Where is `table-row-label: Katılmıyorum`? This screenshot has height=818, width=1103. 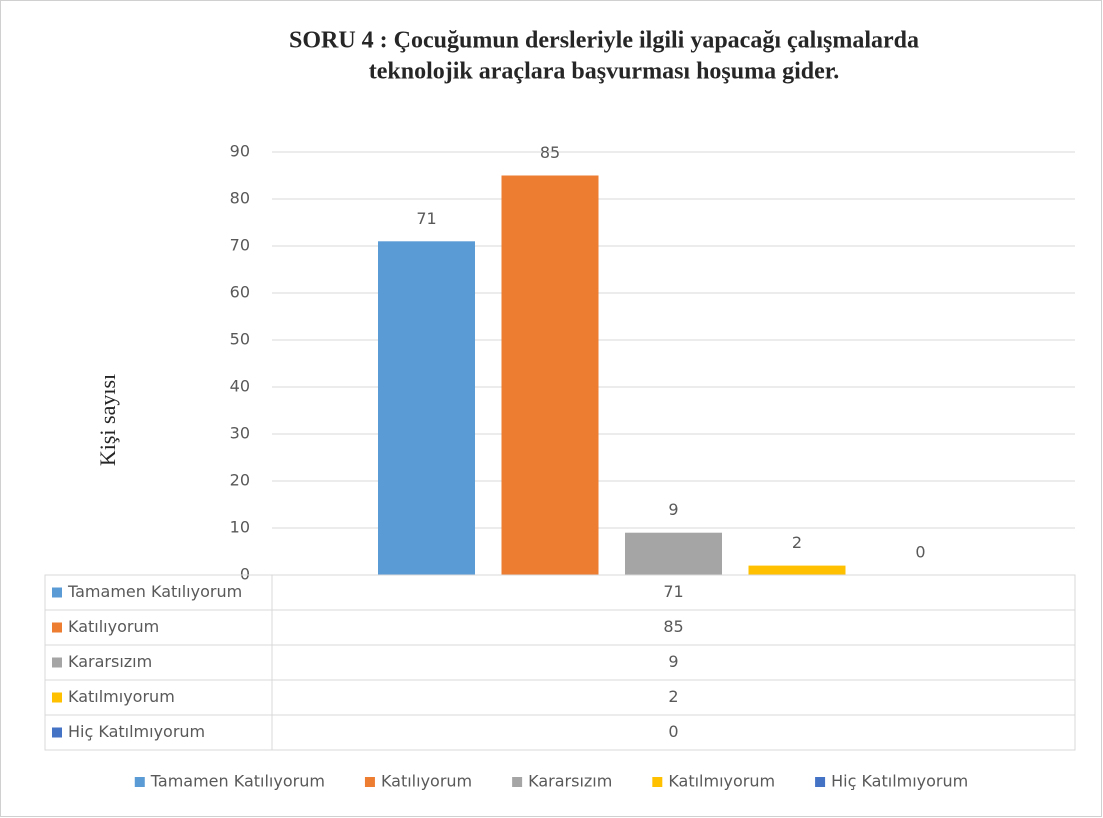
table-row-label: Katılmıyorum is located at coordinates (121, 696).